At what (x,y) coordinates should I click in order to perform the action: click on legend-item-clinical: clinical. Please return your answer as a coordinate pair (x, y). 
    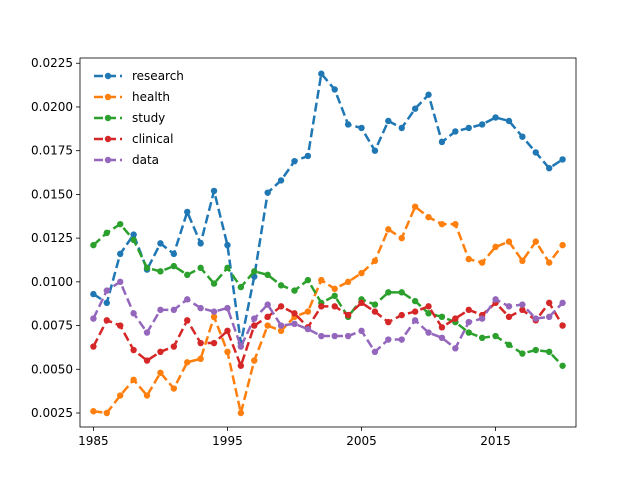
    Looking at the image, I should click on (134, 139).